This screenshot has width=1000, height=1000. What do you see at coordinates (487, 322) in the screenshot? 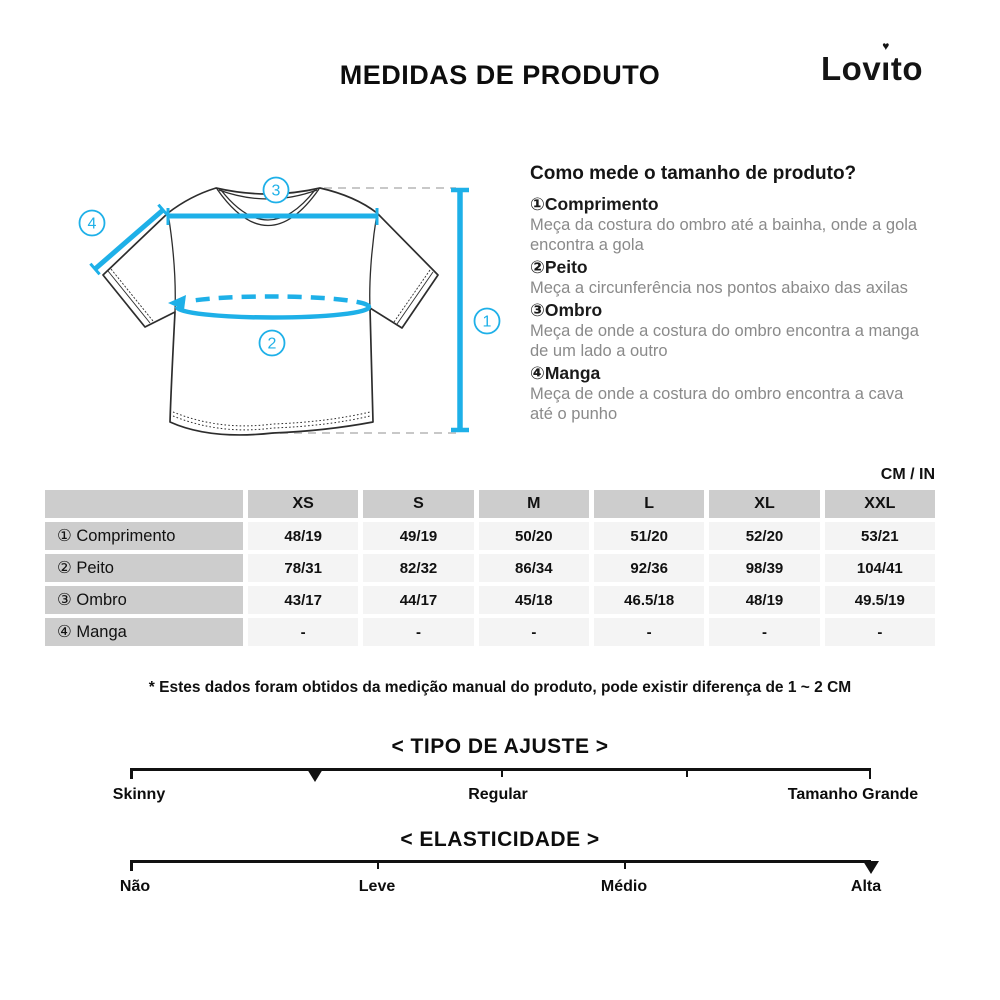
I see `circle-label-1: 1` at bounding box center [487, 322].